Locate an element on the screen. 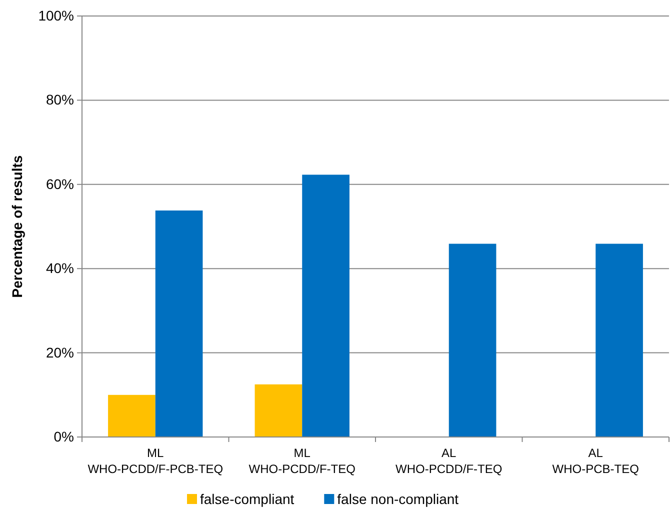  x-tick-label: AL WHO-PCB-TEQ is located at coordinates (595, 461).